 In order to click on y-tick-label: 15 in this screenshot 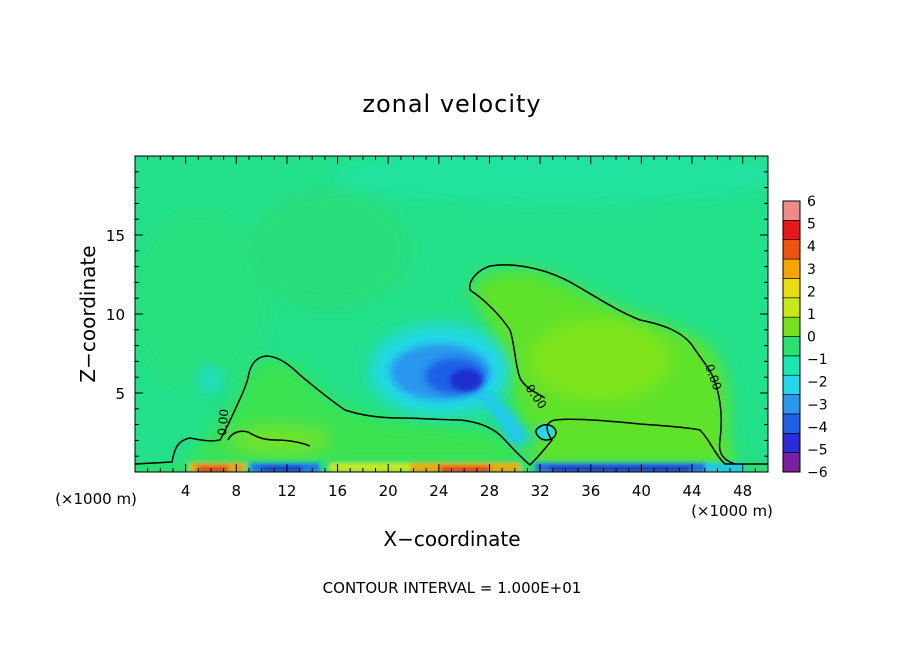, I will do `click(115, 236)`.